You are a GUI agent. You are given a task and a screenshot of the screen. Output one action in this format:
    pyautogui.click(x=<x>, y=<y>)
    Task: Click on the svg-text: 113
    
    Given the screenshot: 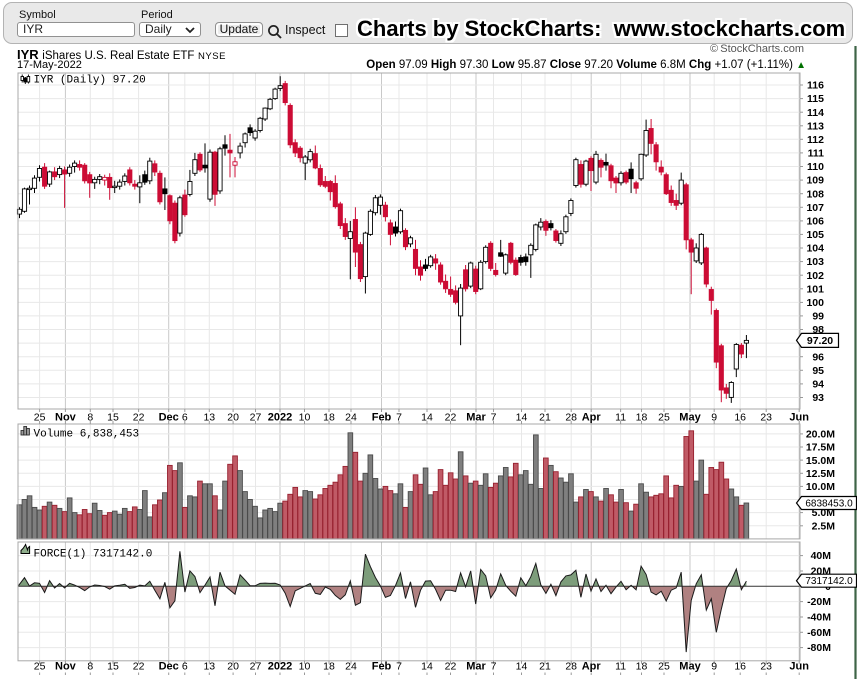 What is the action you would take?
    pyautogui.click(x=815, y=126)
    